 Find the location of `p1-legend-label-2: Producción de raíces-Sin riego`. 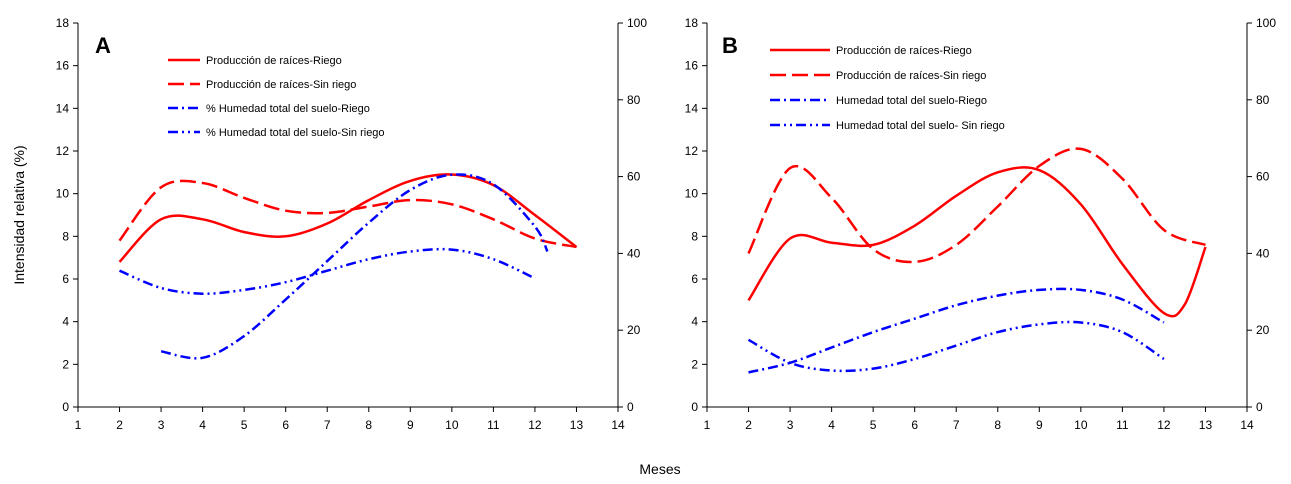

p1-legend-label-2: Producción de raíces-Sin riego is located at coordinates (281, 85).